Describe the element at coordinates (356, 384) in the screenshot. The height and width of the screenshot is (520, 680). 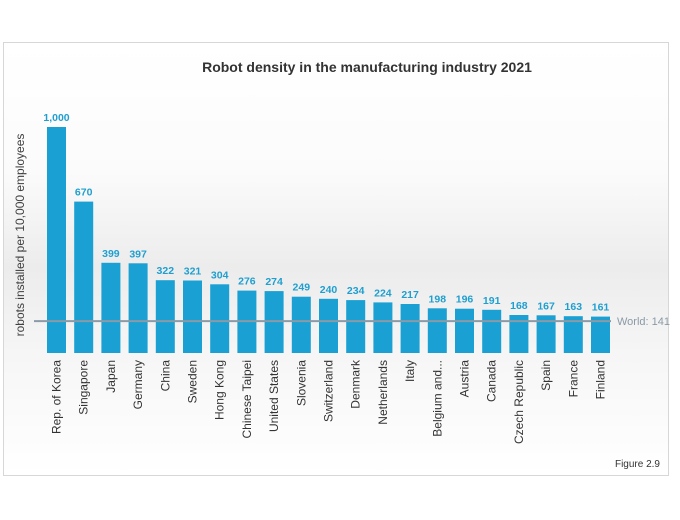
I see `category-label: Denmark` at that location.